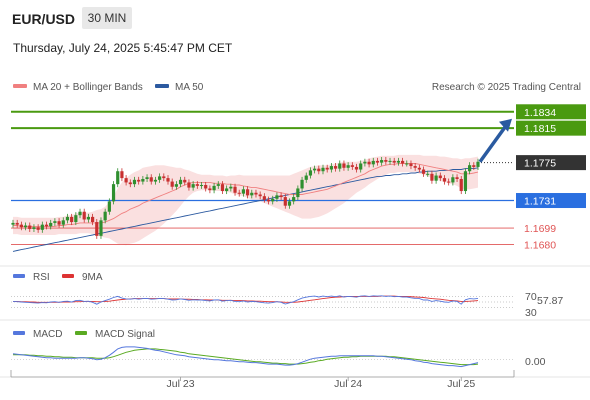 The image size is (590, 400). What do you see at coordinates (540, 245) in the screenshot?
I see `support-2-label: 1.1680` at bounding box center [540, 245].